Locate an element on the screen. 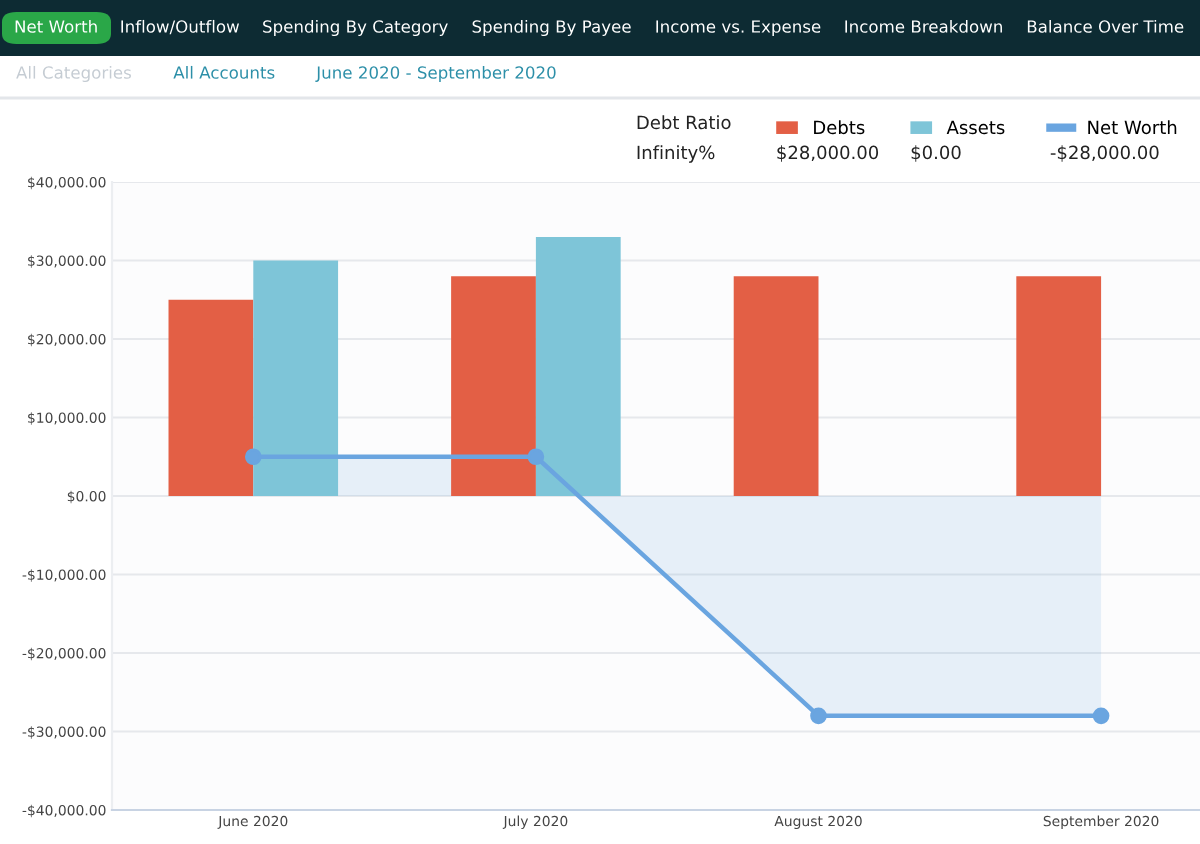  text: All Accounts is located at coordinates (224, 72).